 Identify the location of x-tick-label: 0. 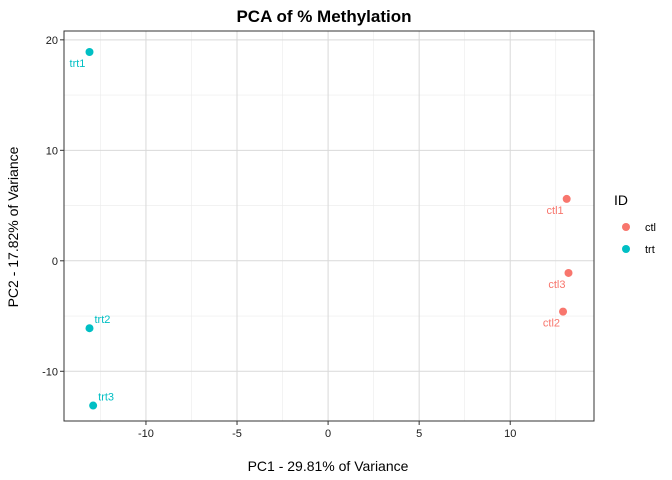
(328, 434).